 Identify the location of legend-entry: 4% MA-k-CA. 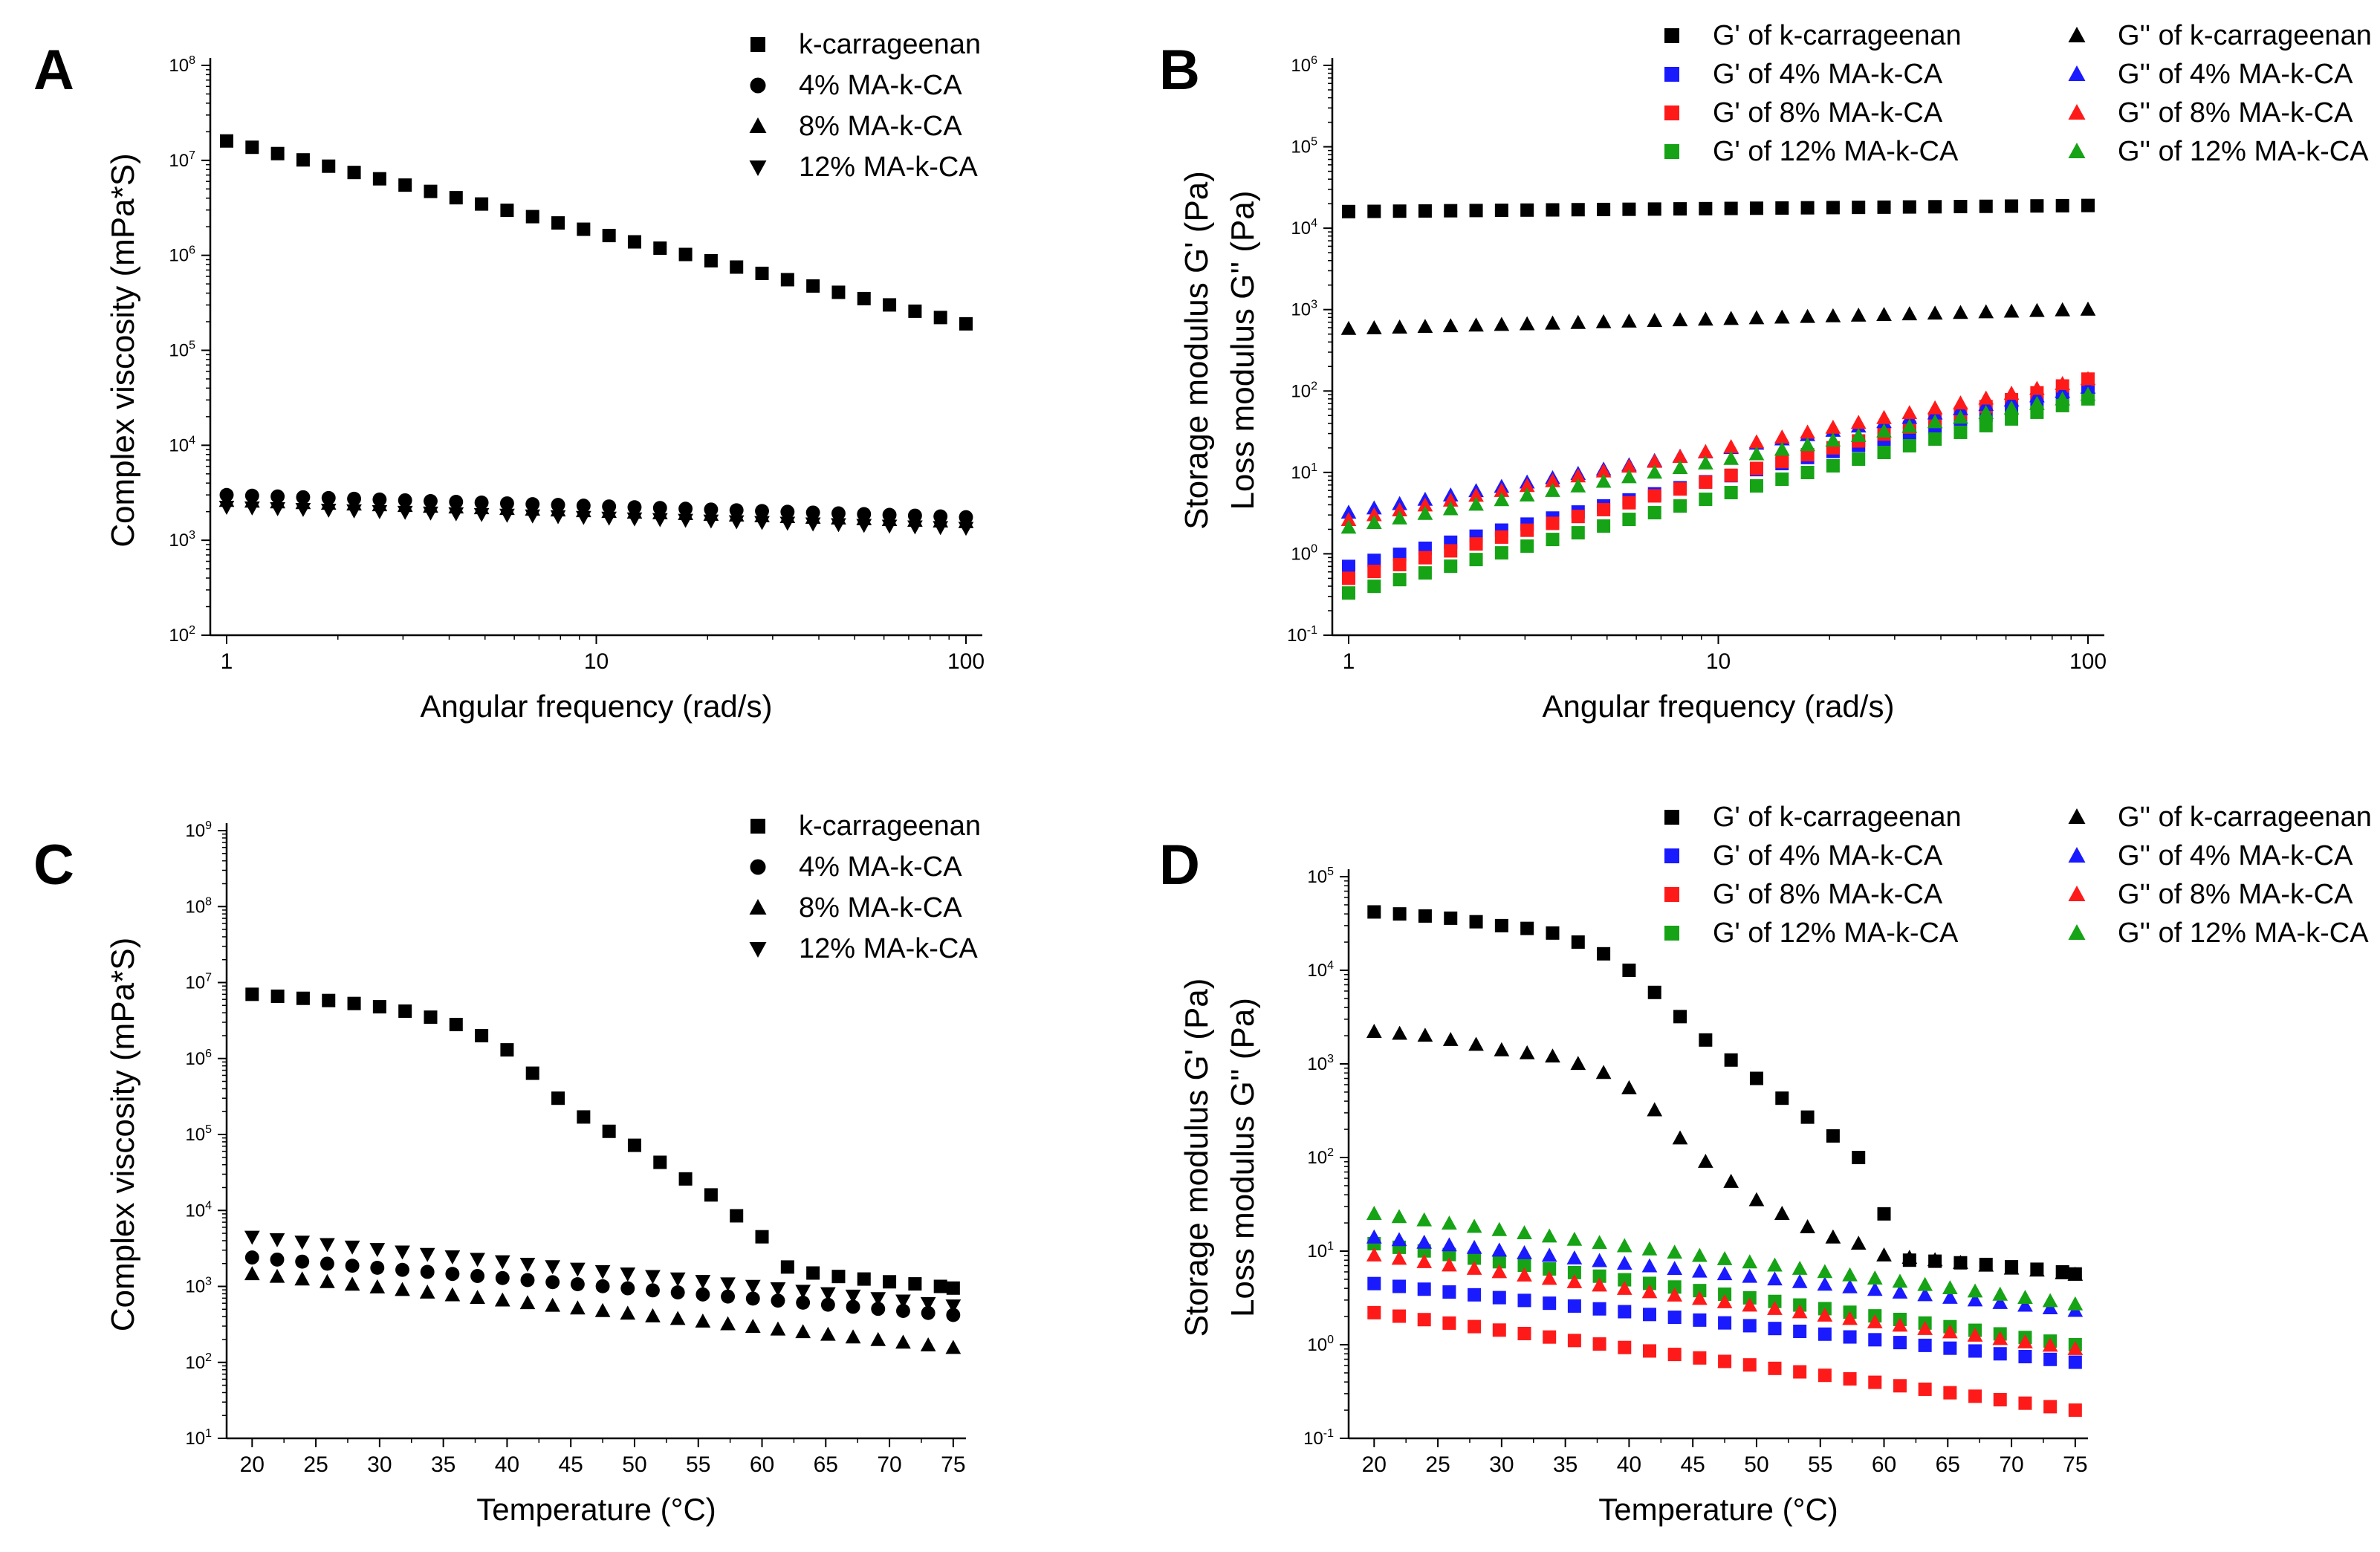
(856, 867).